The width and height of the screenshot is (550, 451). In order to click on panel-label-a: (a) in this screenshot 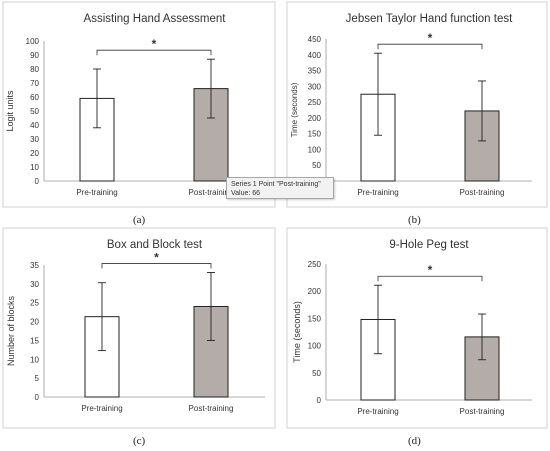, I will do `click(139, 220)`.